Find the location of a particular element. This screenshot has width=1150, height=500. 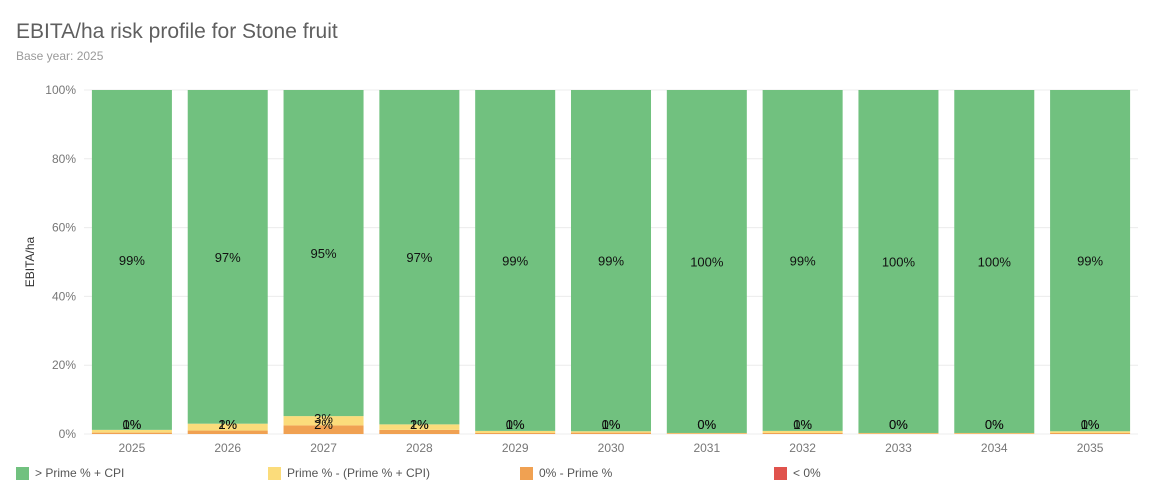

y-tick-label: 0% is located at coordinates (68, 434).